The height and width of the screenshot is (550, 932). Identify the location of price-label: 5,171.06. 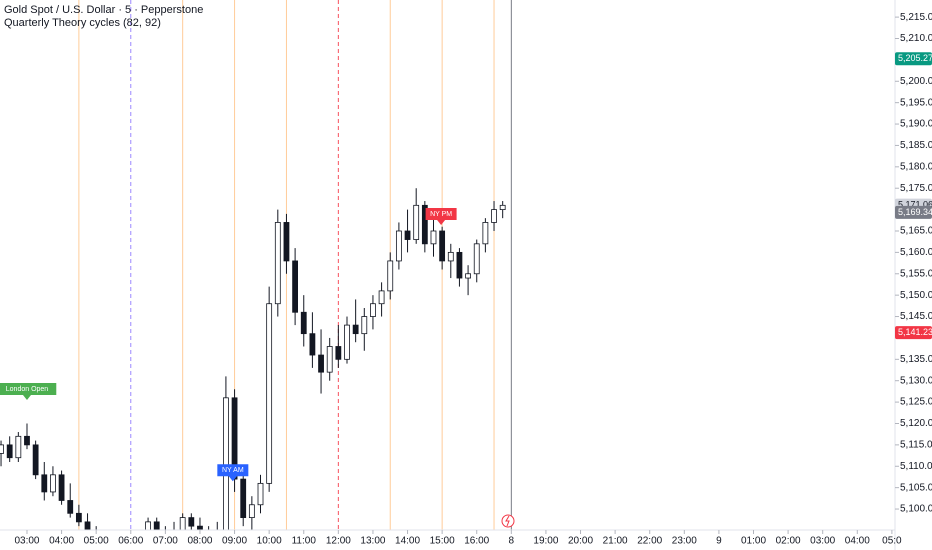
(915, 204).